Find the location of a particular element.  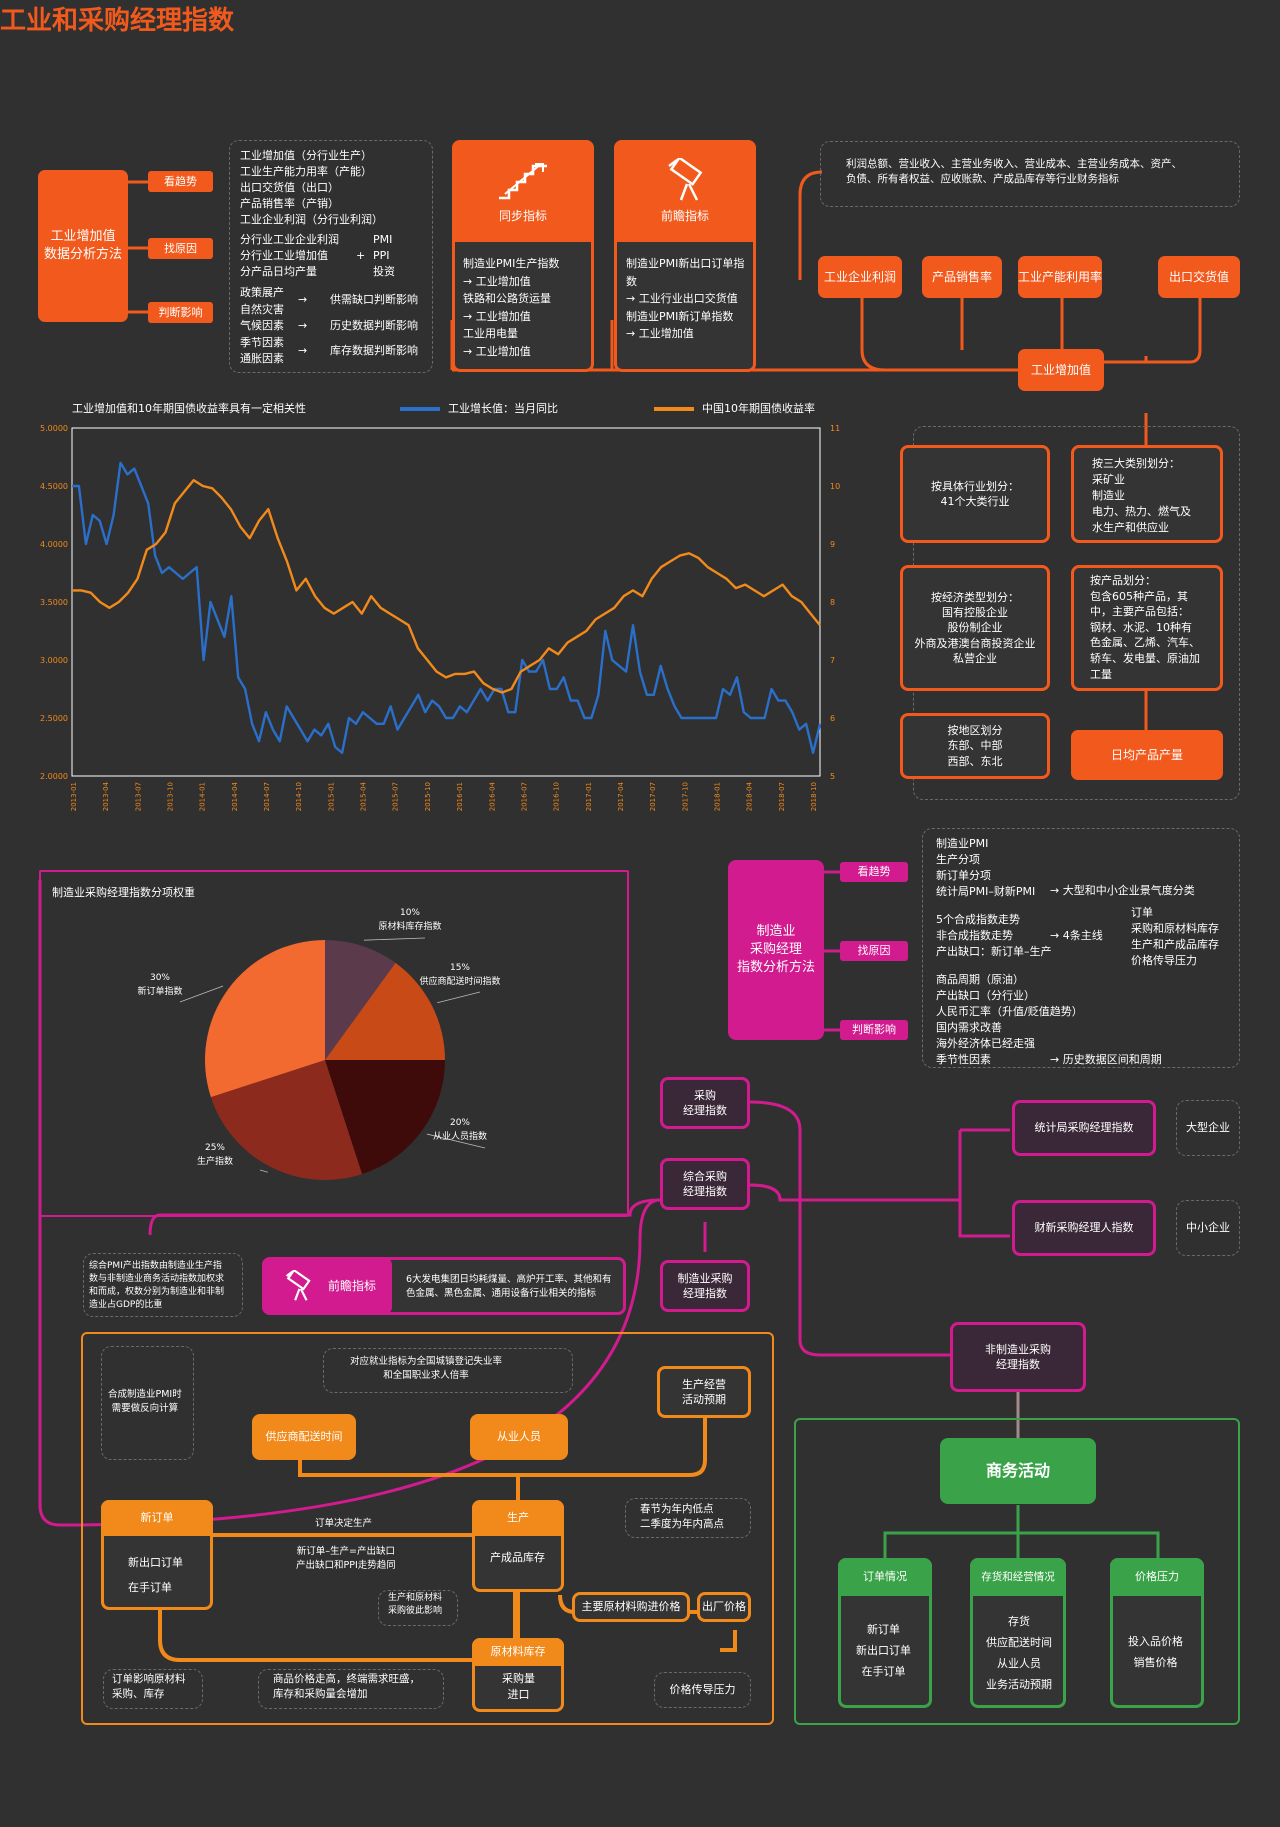

y-right-tick: 10 is located at coordinates (835, 486).